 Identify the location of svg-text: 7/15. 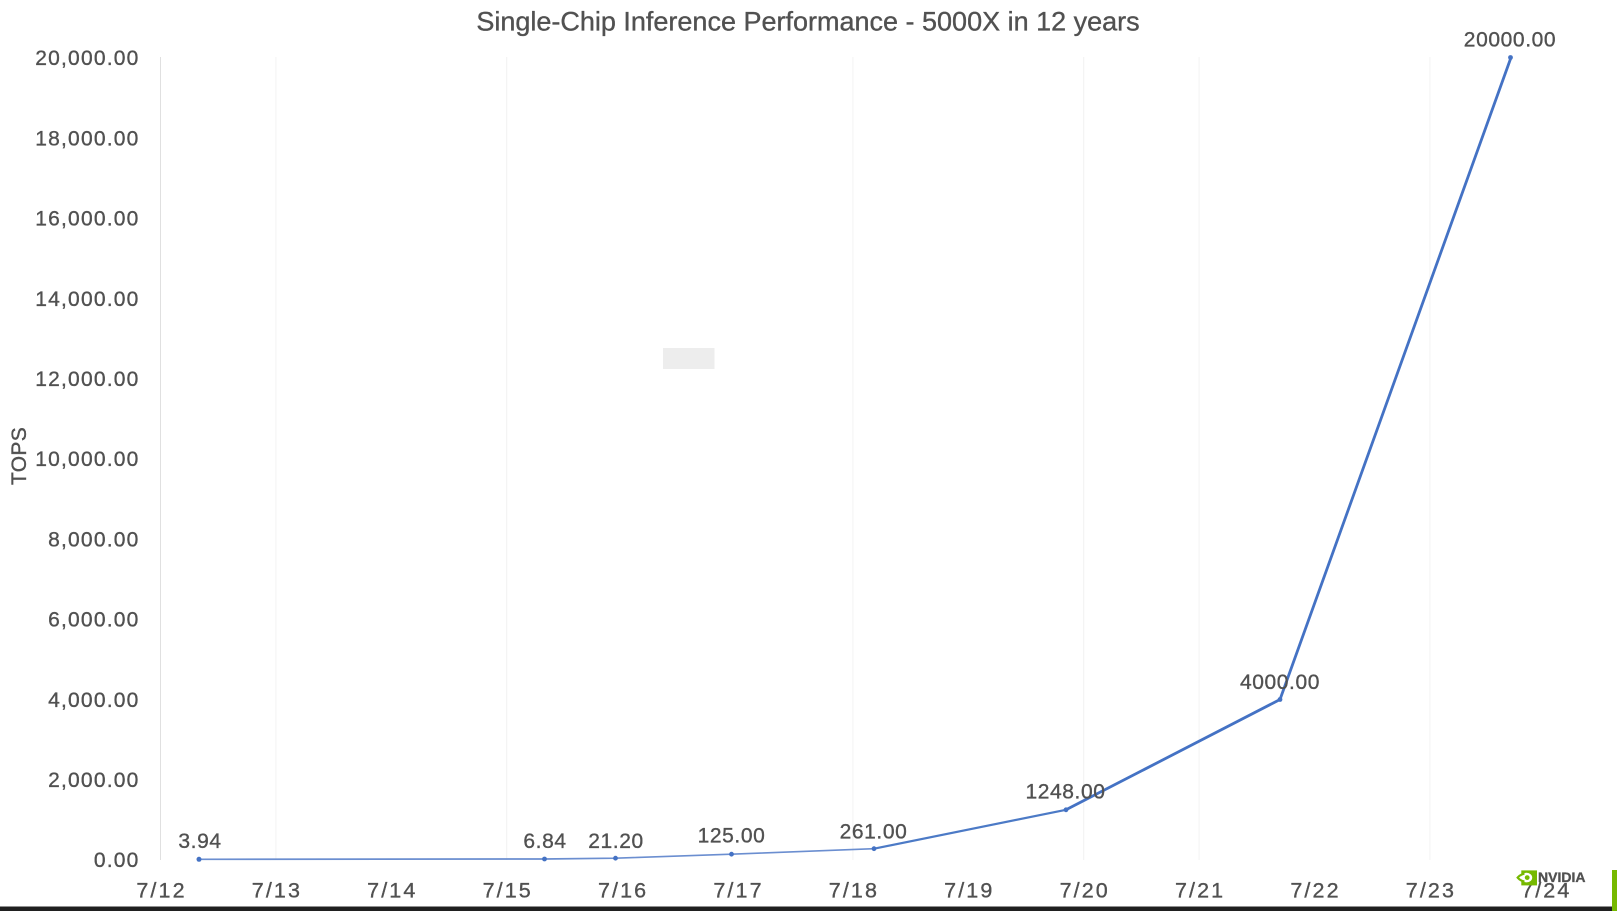
(508, 891).